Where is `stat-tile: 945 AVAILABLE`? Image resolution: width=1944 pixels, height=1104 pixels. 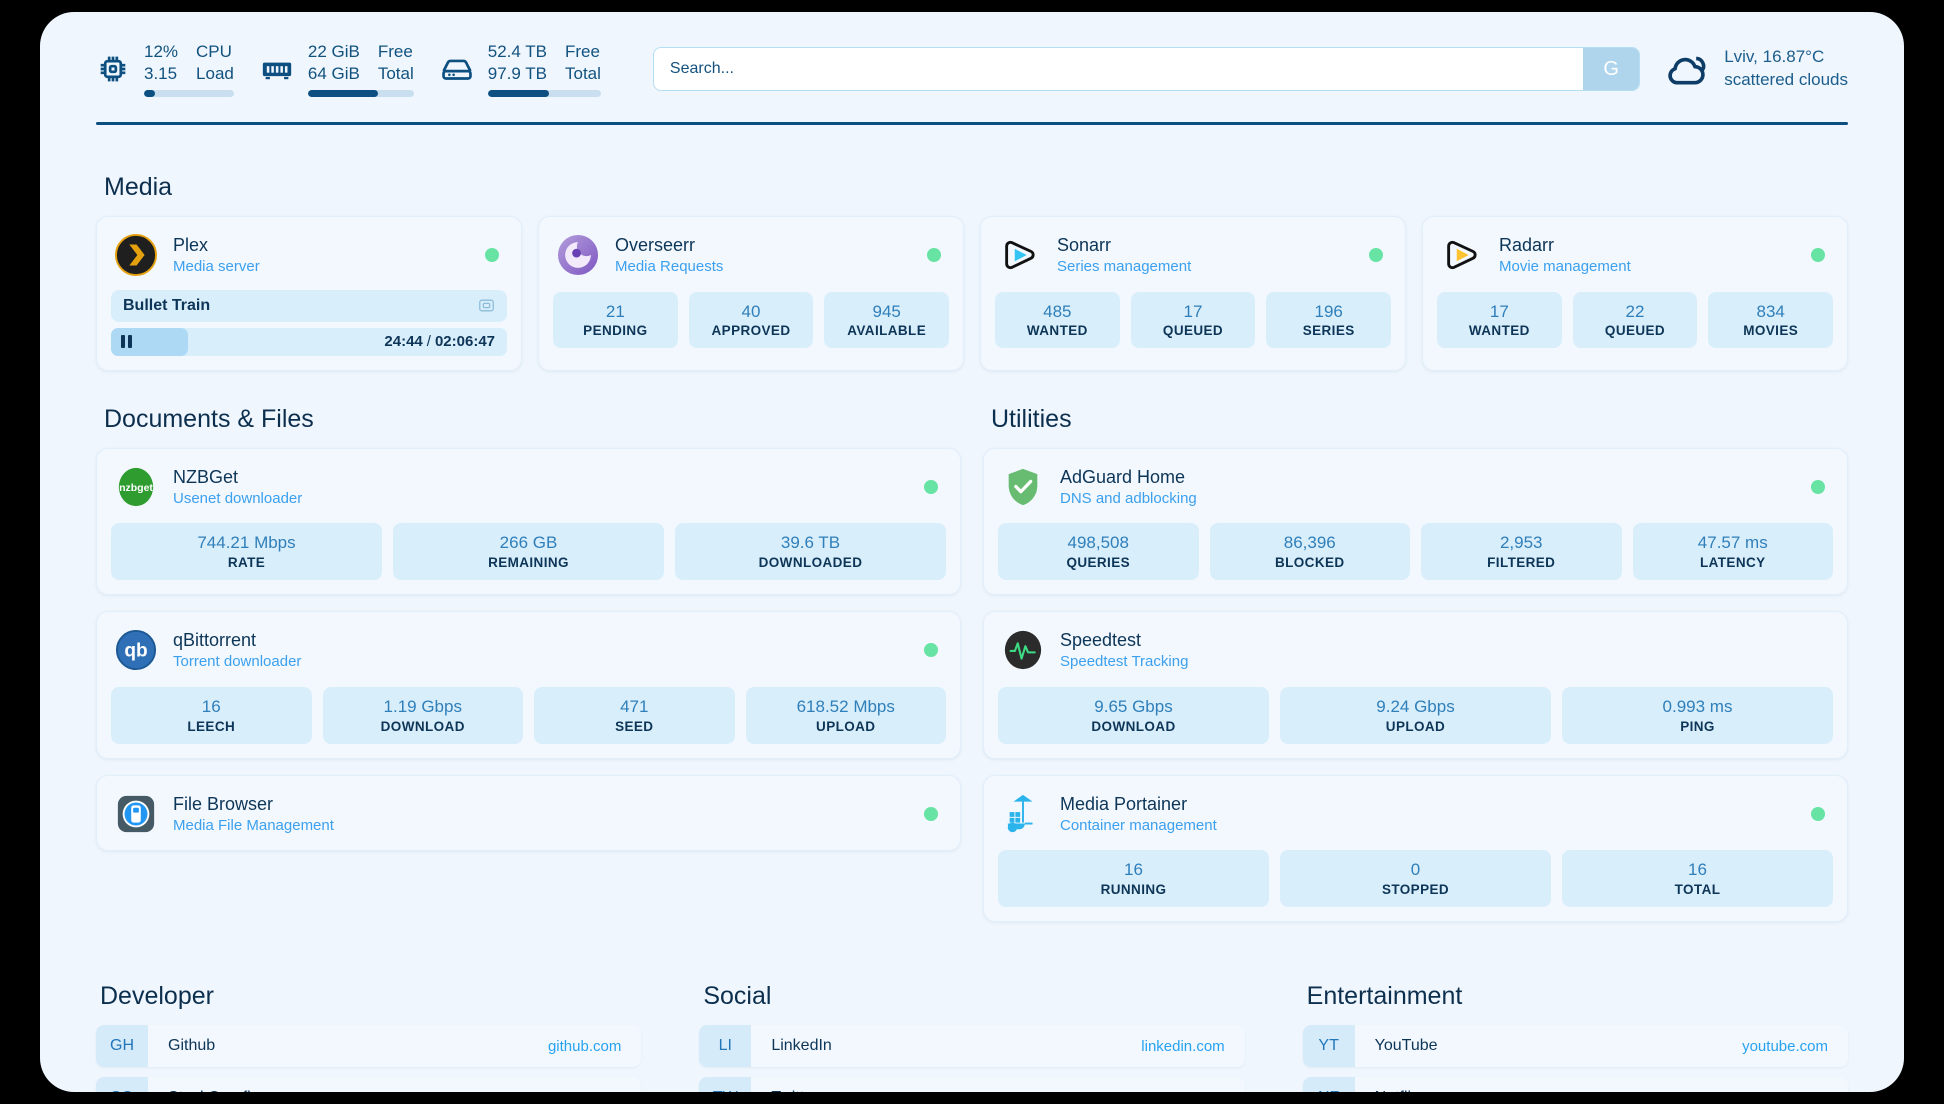 stat-tile: 945 AVAILABLE is located at coordinates (887, 320).